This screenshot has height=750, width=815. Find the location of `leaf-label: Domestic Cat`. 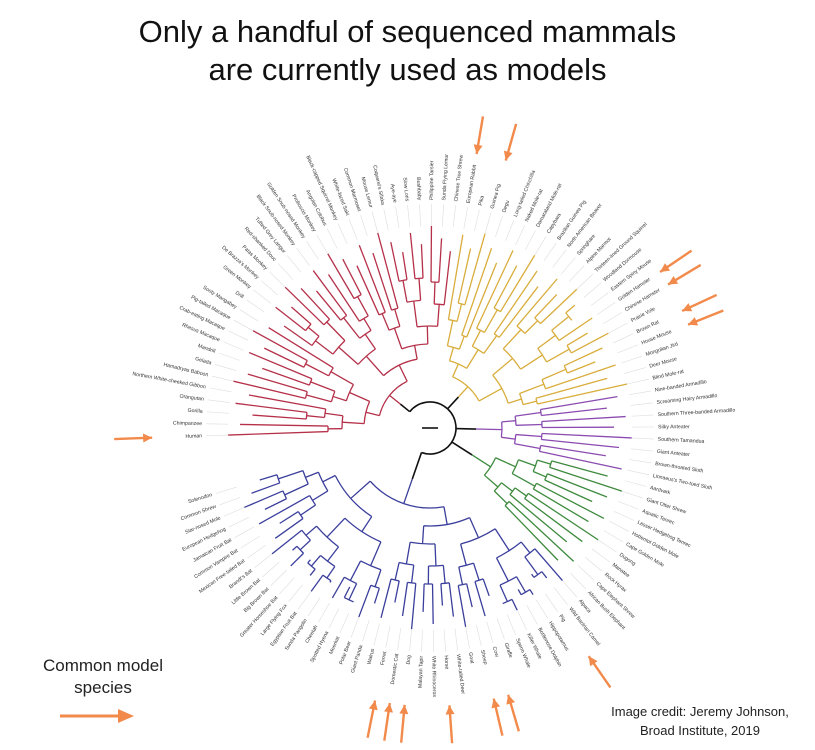

leaf-label: Domestic Cat is located at coordinates (395, 669).